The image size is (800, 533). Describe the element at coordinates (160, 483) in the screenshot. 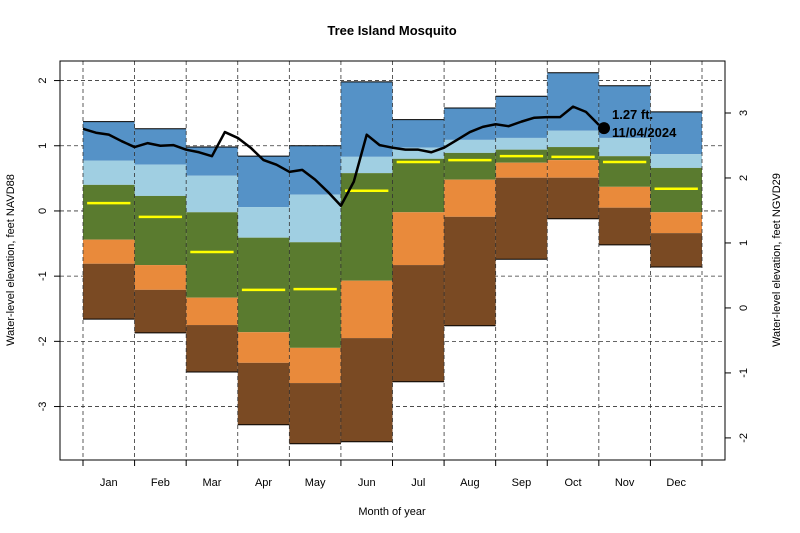

I see `x-tick-label: Feb` at that location.